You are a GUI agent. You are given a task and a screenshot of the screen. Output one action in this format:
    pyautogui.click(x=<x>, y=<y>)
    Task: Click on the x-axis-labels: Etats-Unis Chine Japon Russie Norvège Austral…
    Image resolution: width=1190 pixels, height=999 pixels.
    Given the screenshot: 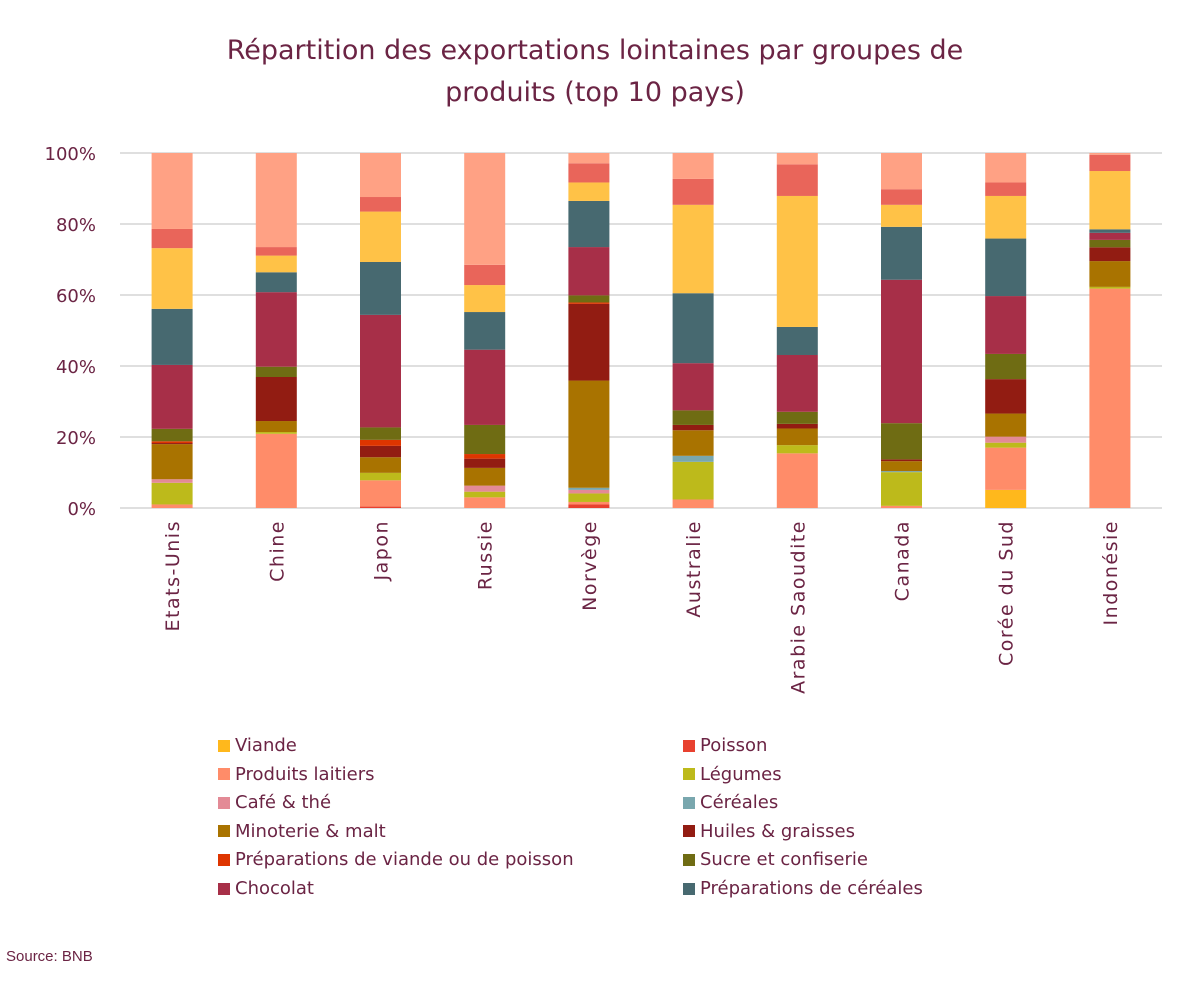 What is the action you would take?
    pyautogui.click(x=642, y=607)
    